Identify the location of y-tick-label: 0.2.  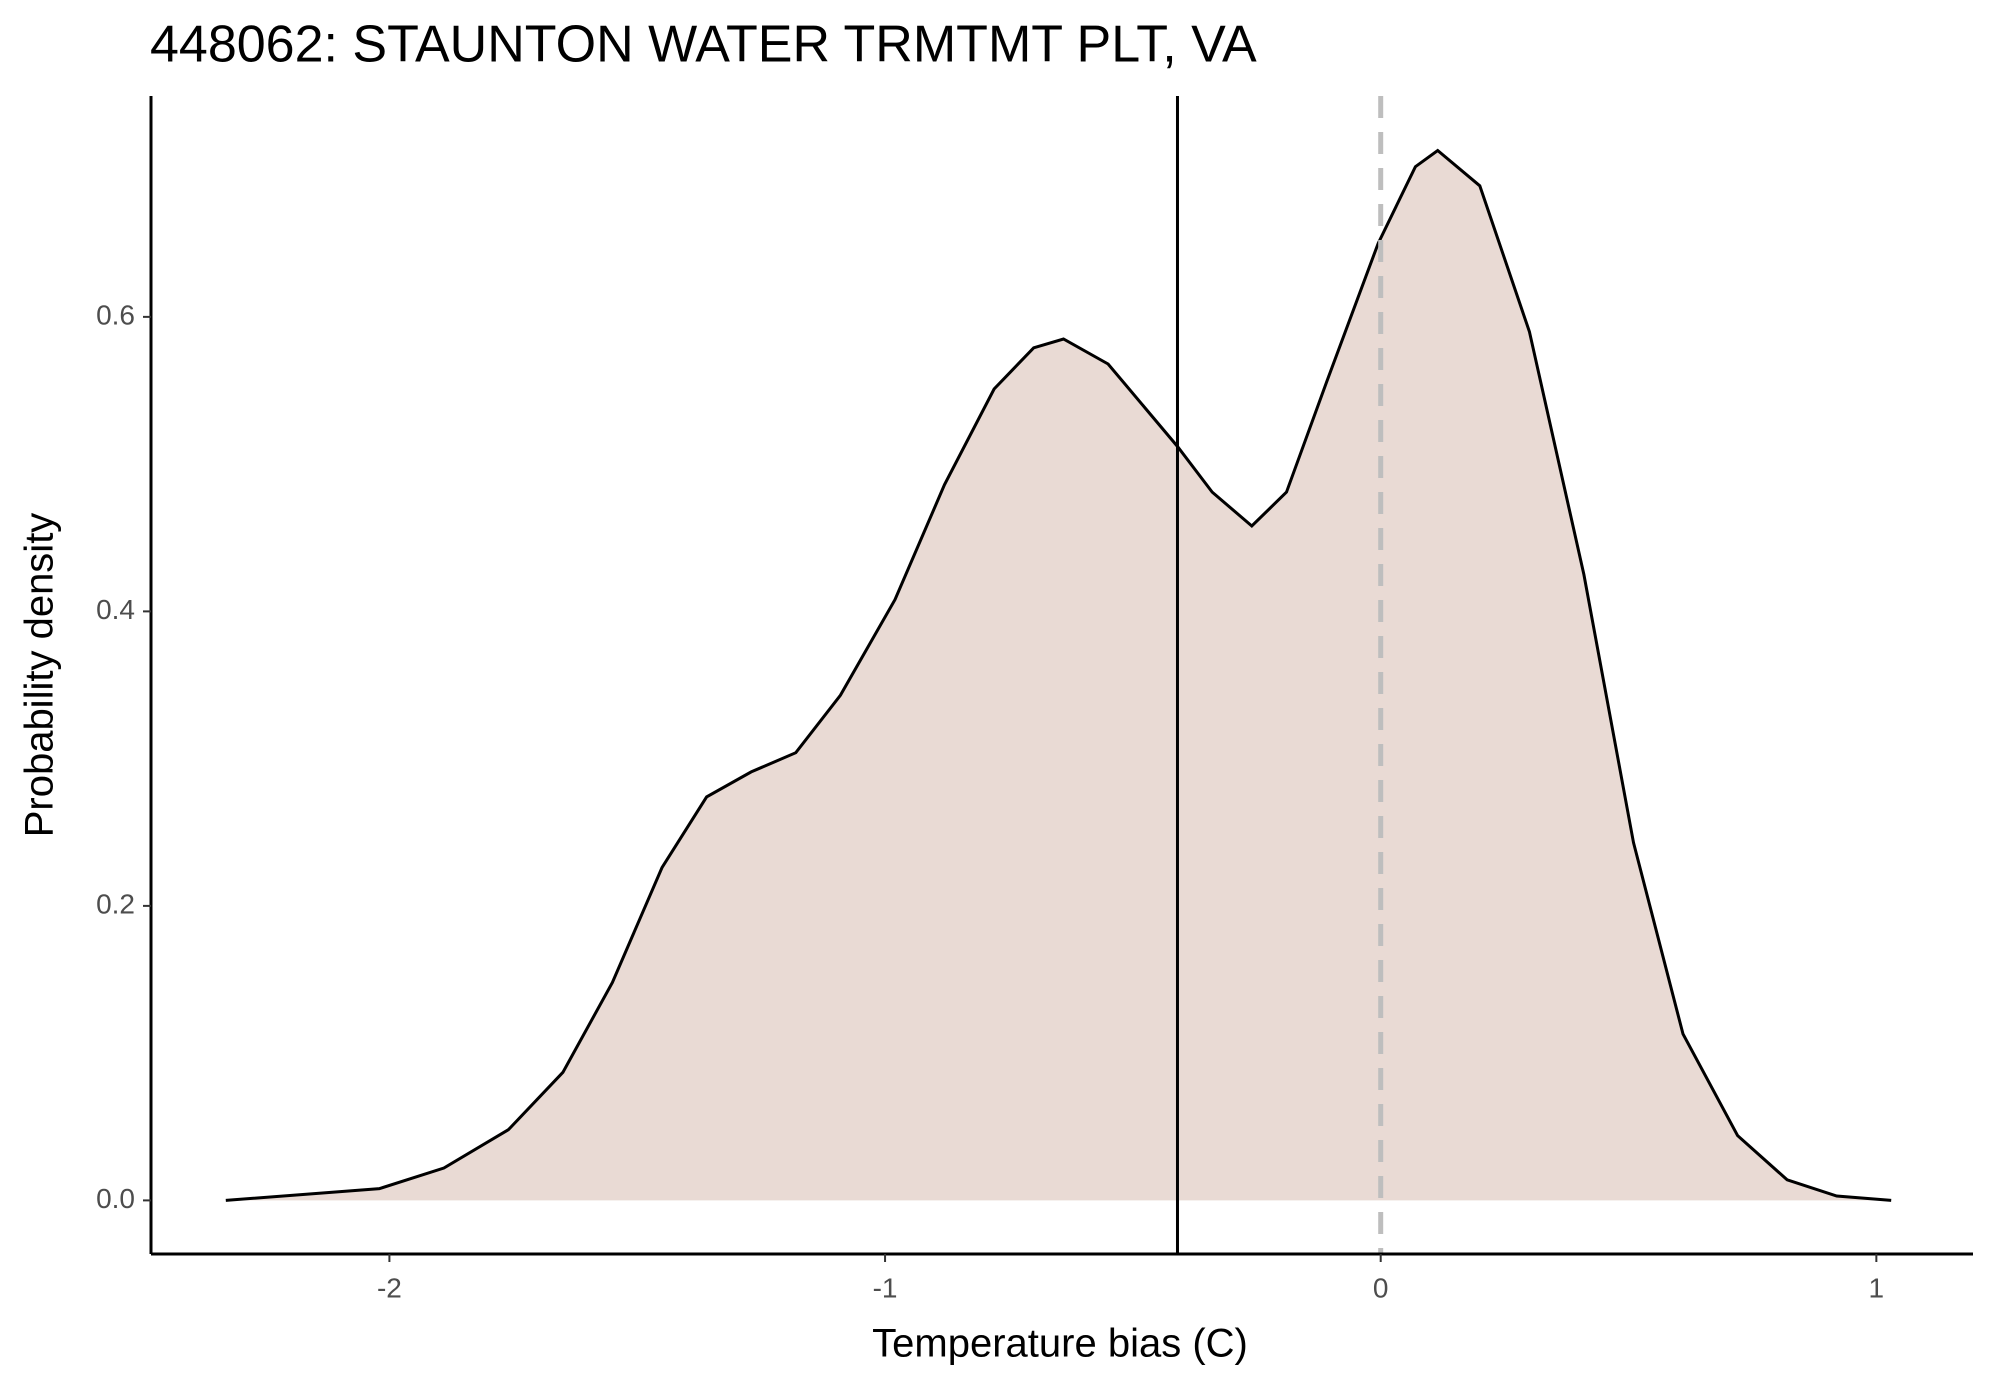
(115, 903).